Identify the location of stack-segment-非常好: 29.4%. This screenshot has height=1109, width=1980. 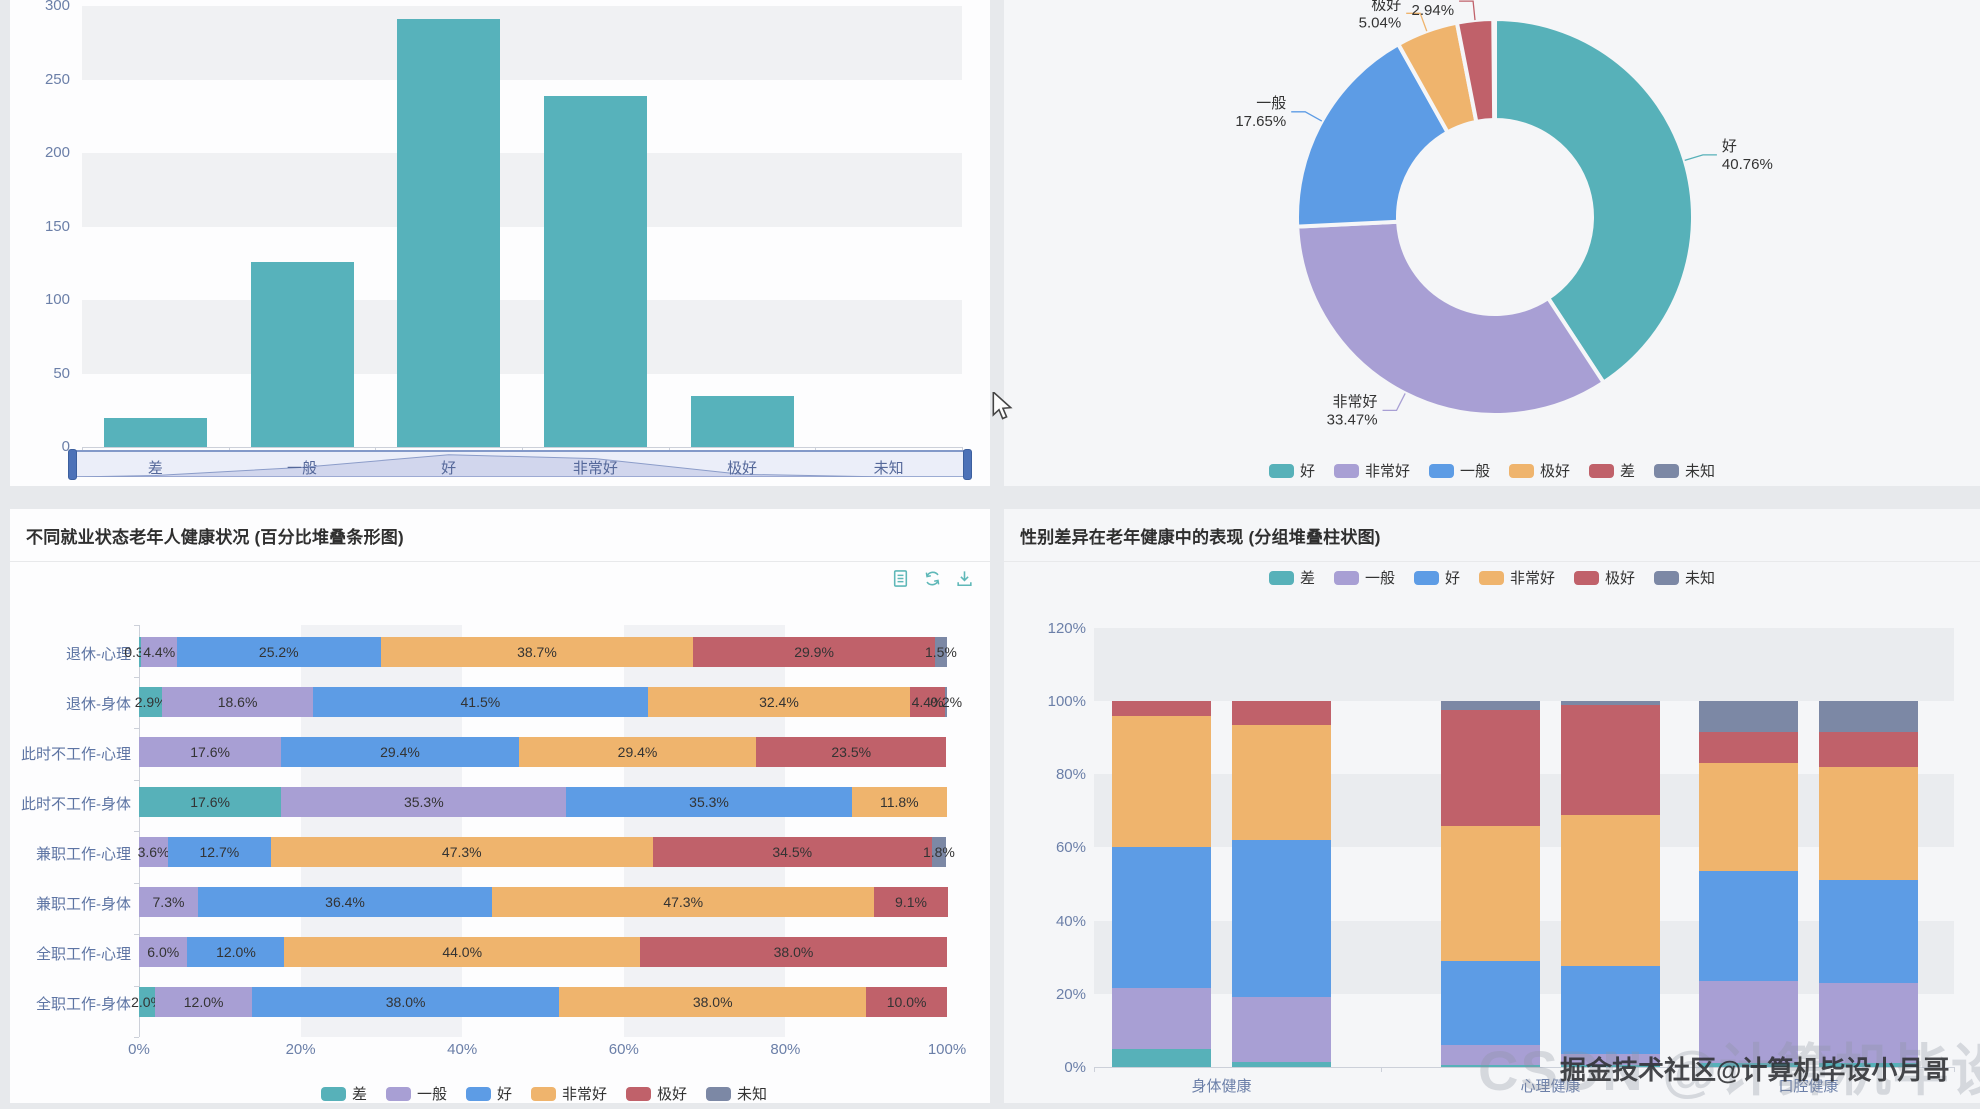
(637, 752).